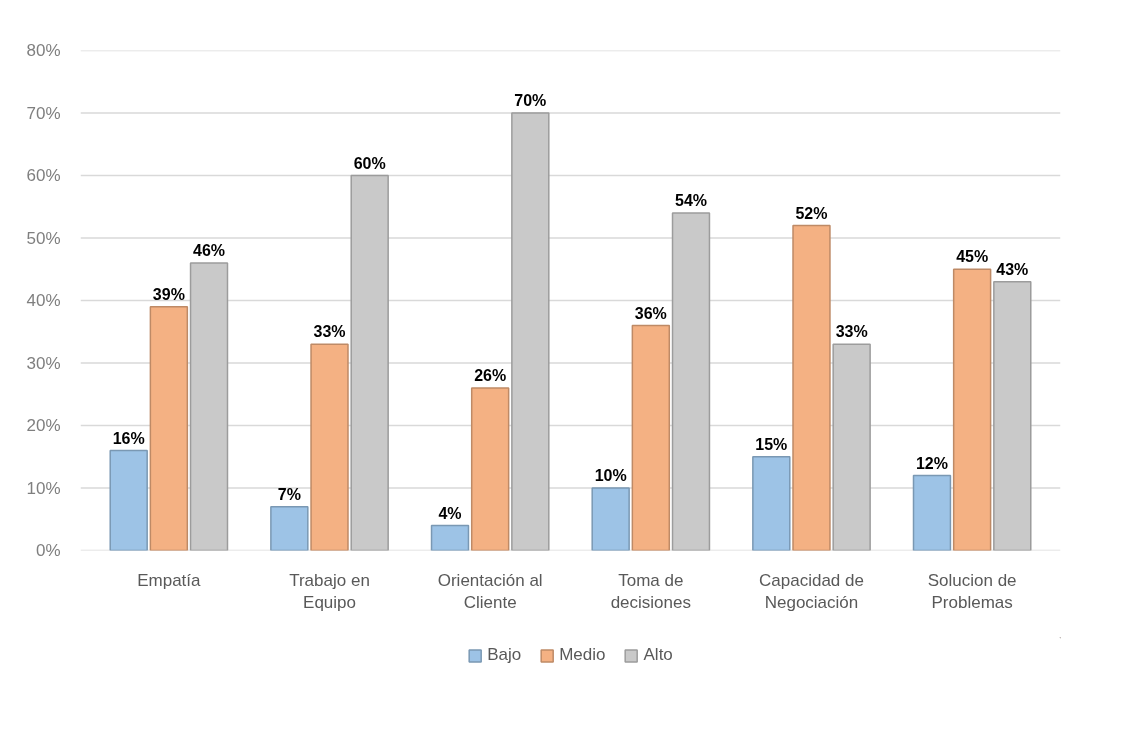 The image size is (1142, 736). What do you see at coordinates (43, 50) in the screenshot?
I see `y-tick-label: 80%` at bounding box center [43, 50].